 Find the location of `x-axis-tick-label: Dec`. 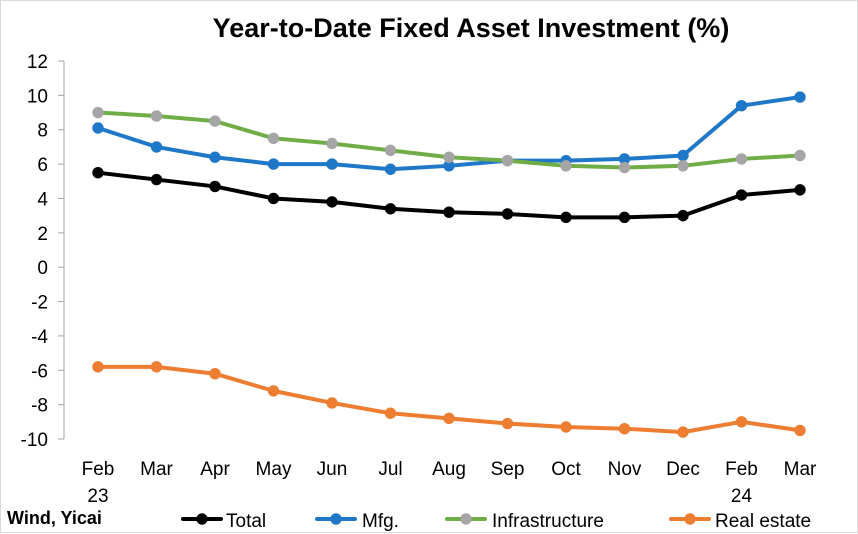

x-axis-tick-label: Dec is located at coordinates (683, 469).